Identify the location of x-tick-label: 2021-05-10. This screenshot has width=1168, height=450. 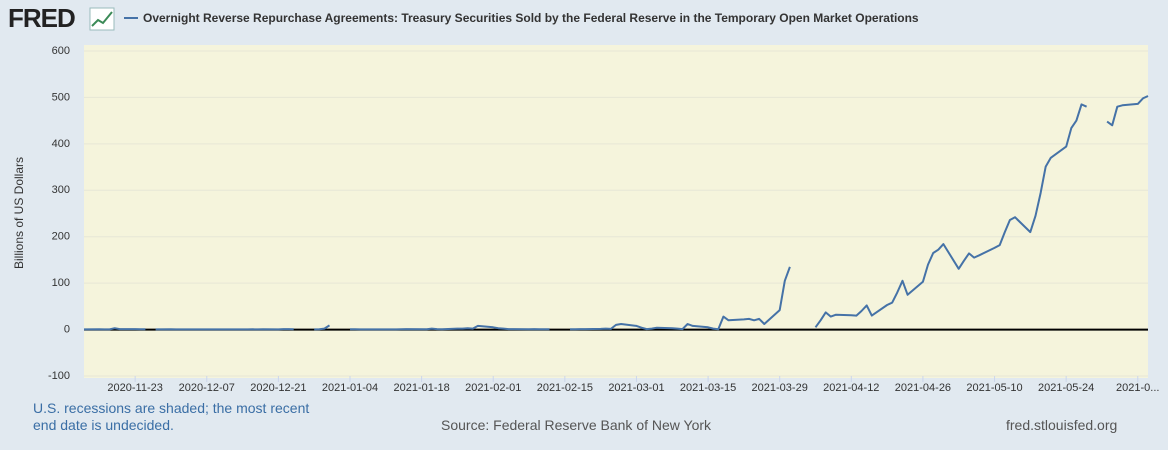
(994, 388).